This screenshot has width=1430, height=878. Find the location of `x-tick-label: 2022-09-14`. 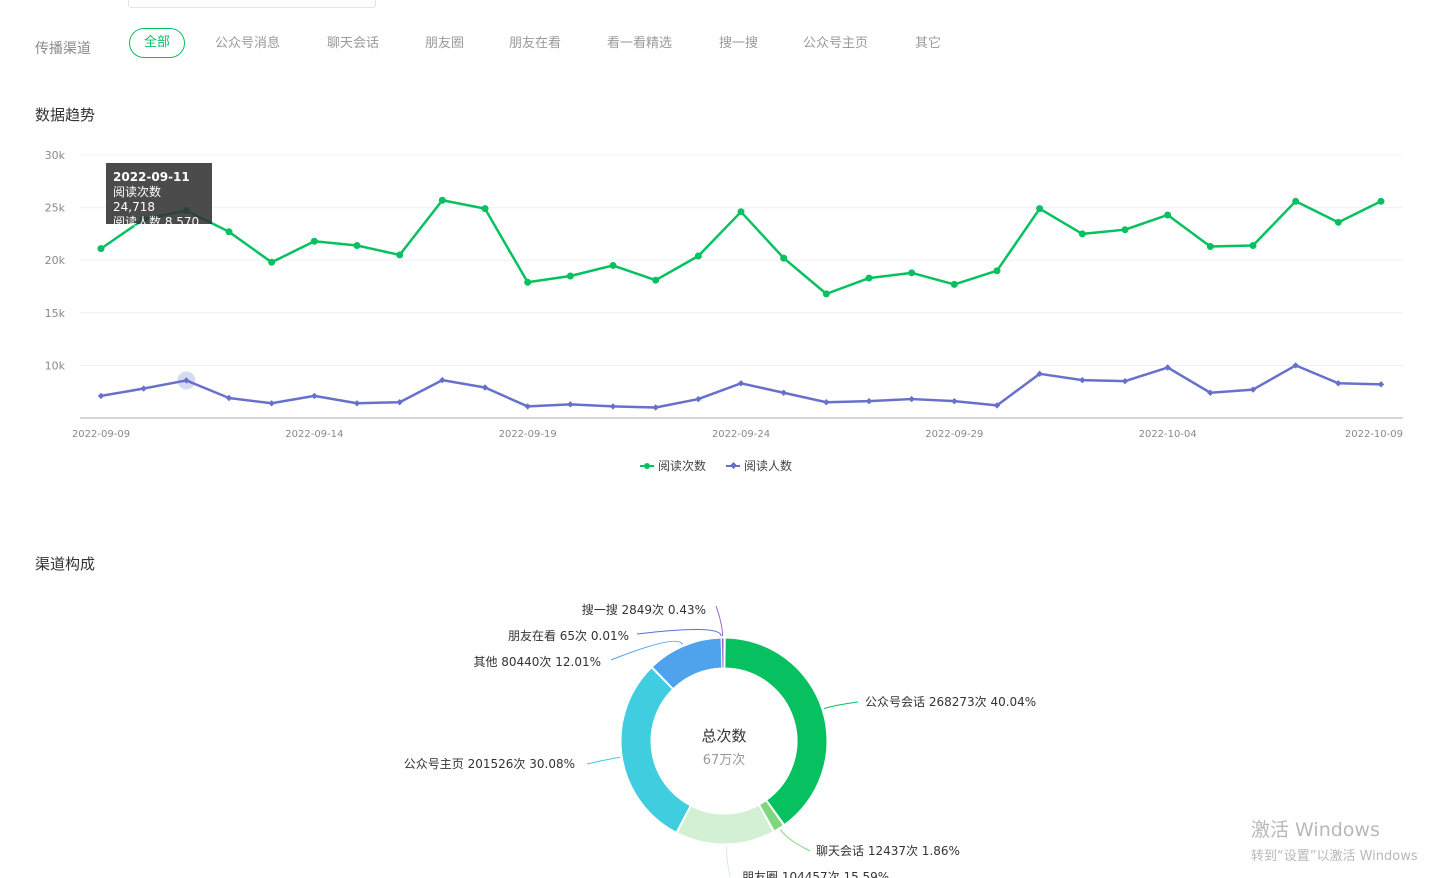

x-tick-label: 2022-09-14 is located at coordinates (314, 434).